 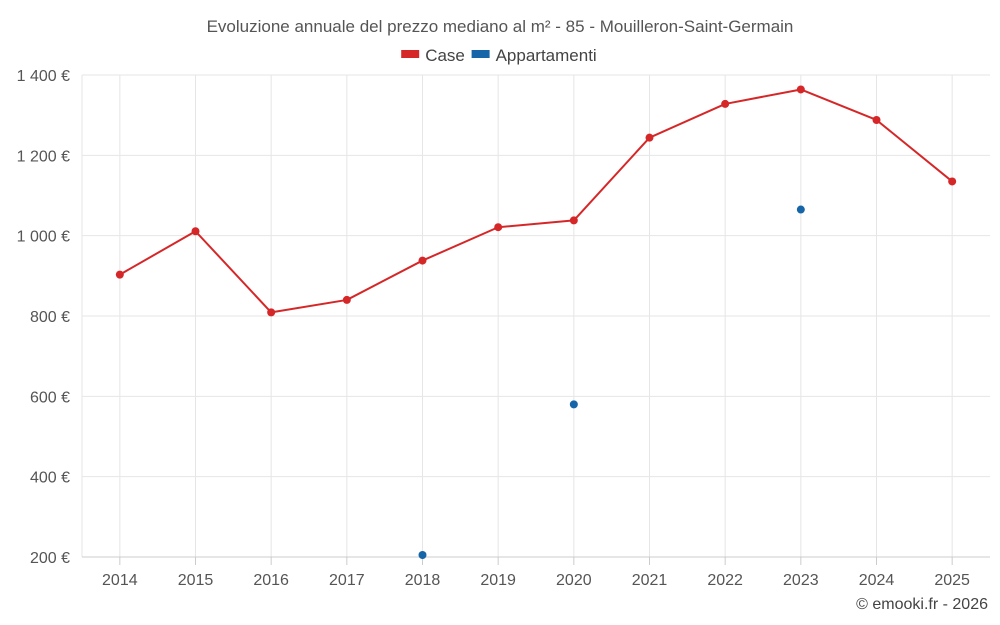 I want to click on legend-item-case: Case, so click(x=433, y=55).